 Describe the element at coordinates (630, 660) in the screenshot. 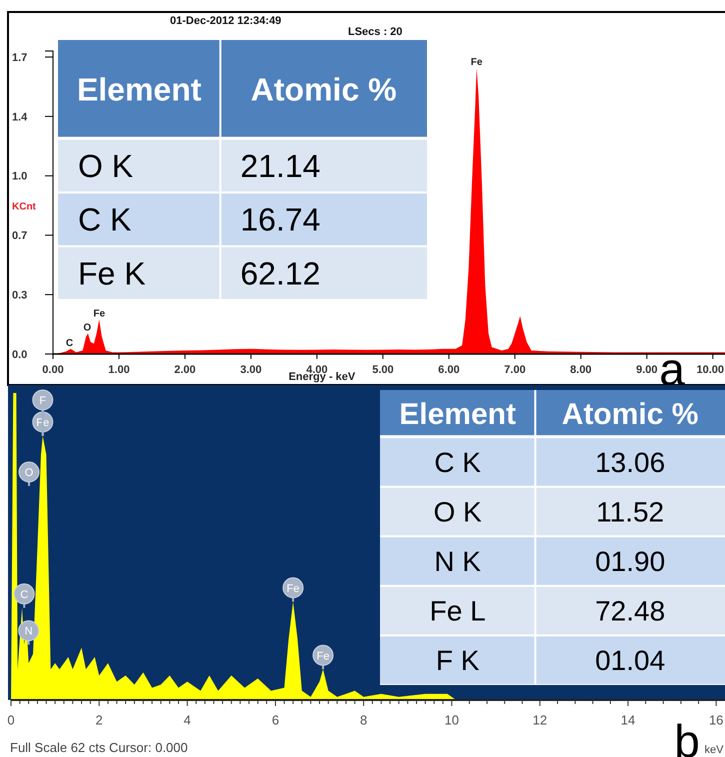

I see `text: 01.04` at that location.